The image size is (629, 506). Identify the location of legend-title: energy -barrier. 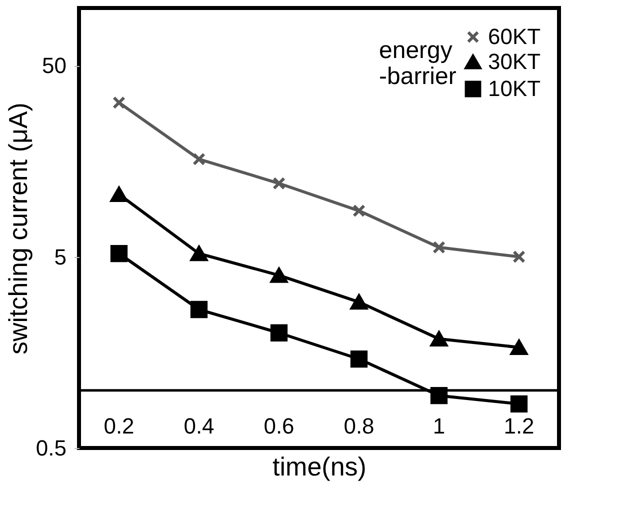
(417, 63).